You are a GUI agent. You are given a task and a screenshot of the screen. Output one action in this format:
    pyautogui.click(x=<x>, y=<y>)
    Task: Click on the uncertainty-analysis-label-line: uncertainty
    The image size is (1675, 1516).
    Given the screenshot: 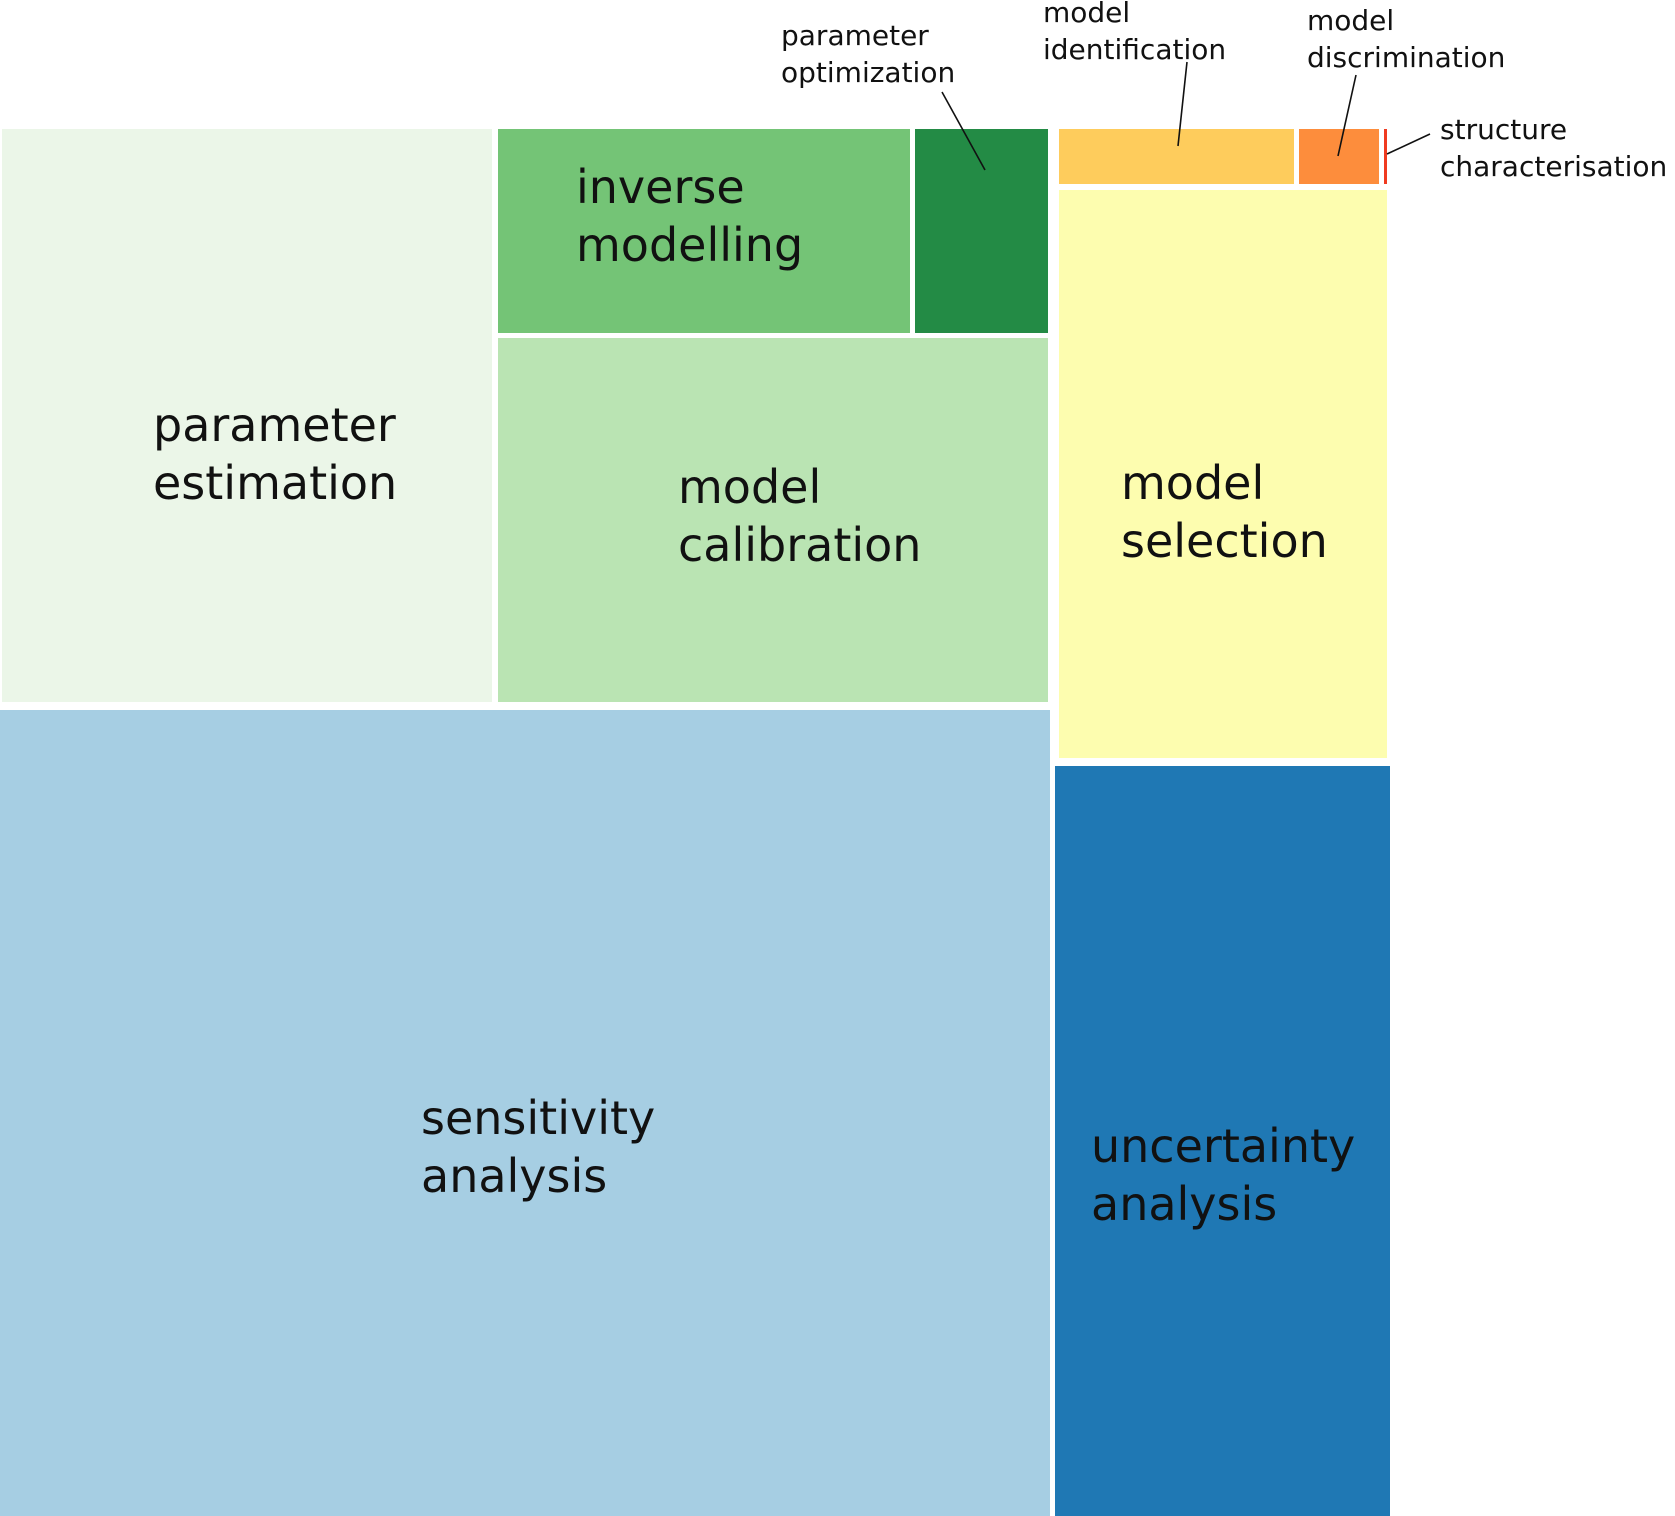 What is the action you would take?
    pyautogui.click(x=1223, y=1146)
    